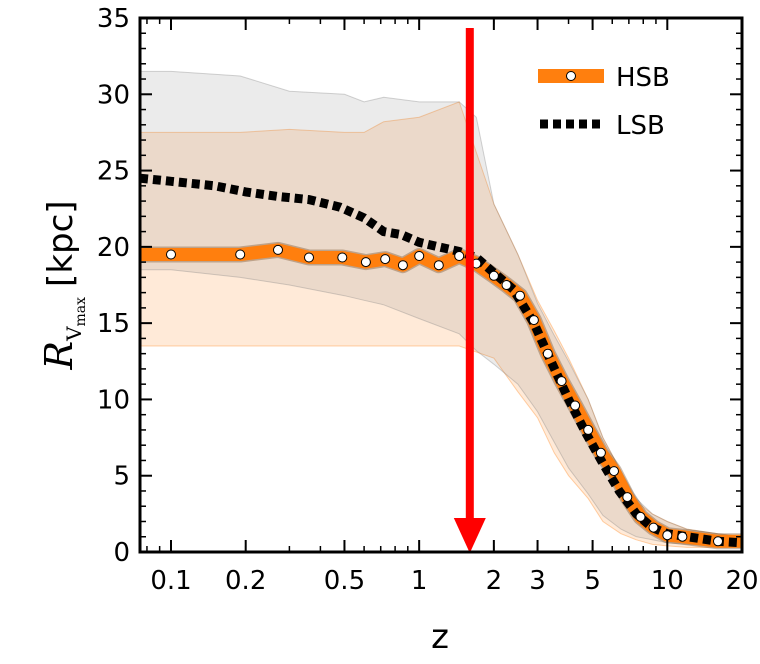  I want to click on legend-lsb-label: LSB, so click(640, 126).